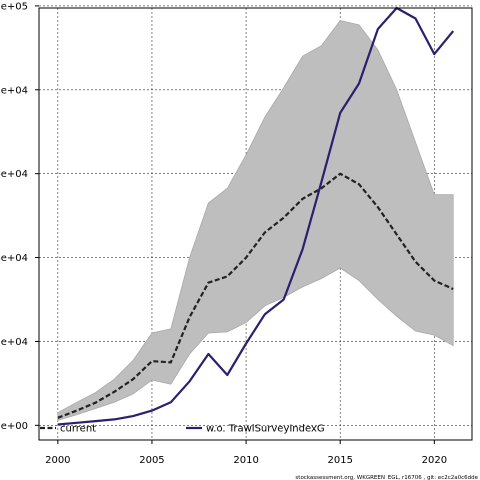 The width and height of the screenshot is (480, 480). Describe the element at coordinates (14, 174) in the screenshot. I see `y-tick-label: 6e+04` at that location.